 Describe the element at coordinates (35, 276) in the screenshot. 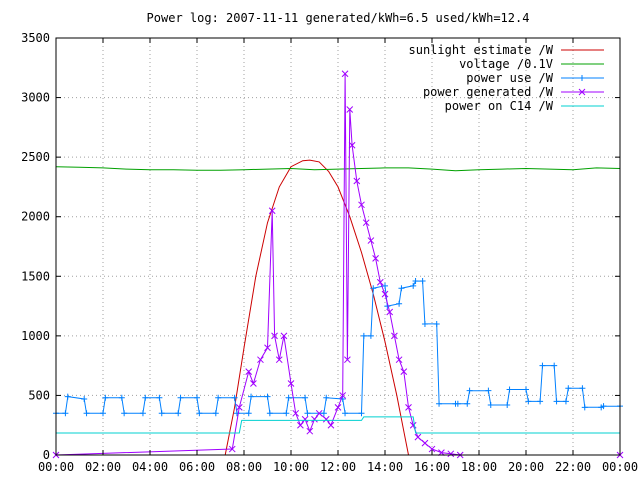

I see `y-tick-label: 1500` at that location.